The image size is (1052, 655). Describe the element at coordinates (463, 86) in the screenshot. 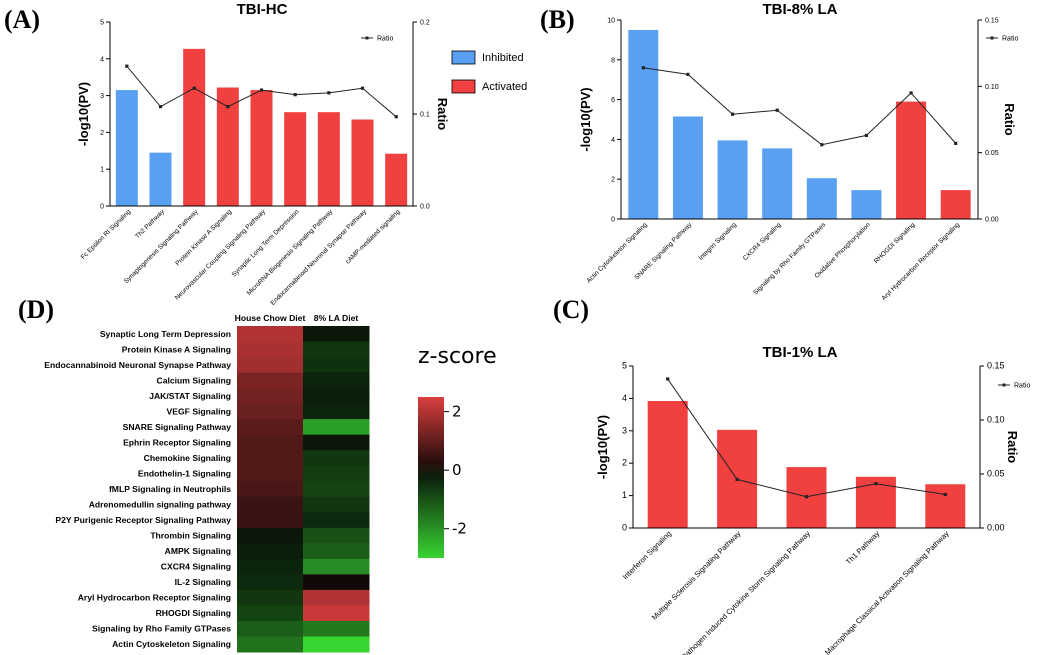

I see `legend-activated-swatch` at that location.